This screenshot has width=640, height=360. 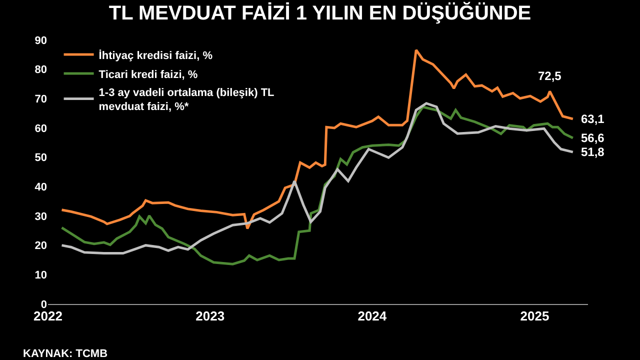 I want to click on legend-label: Ticari kredi faizi, %, so click(x=148, y=74).